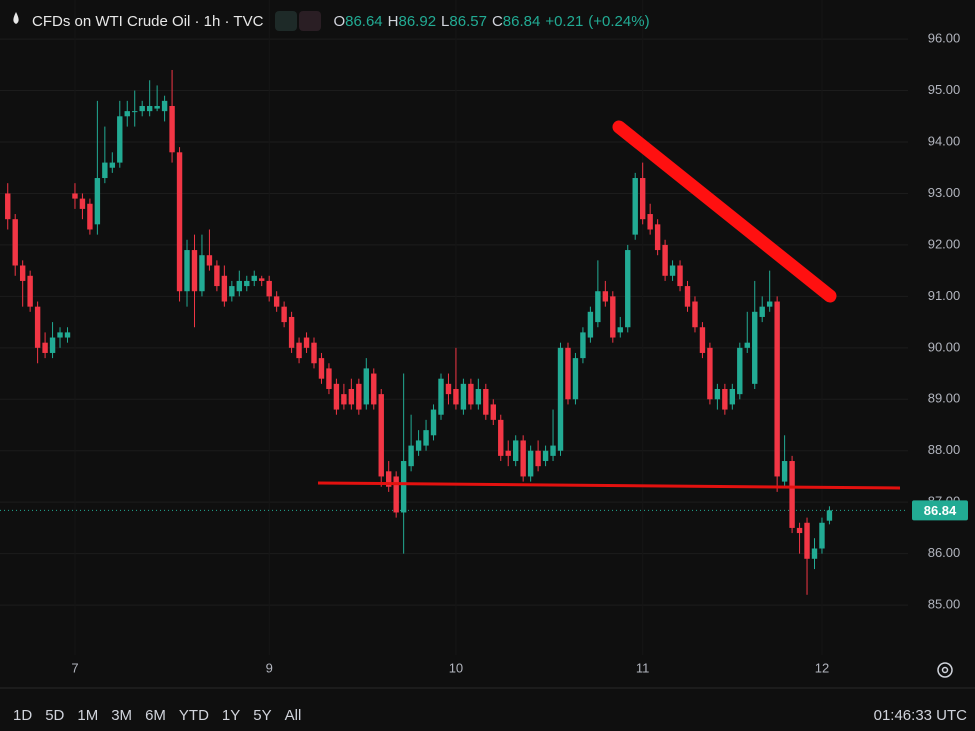 The height and width of the screenshot is (731, 975). What do you see at coordinates (619, 21) in the screenshot?
I see `change-percent: (+0.24%)` at bounding box center [619, 21].